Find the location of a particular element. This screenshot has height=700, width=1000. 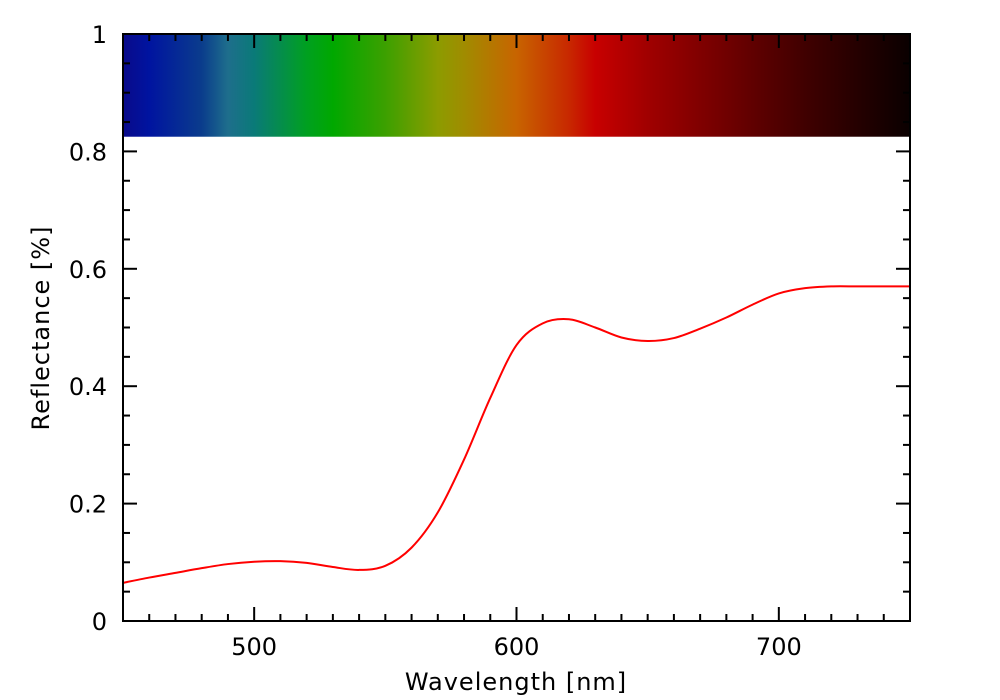

y-tick-label: 0.8 is located at coordinates (88, 152).